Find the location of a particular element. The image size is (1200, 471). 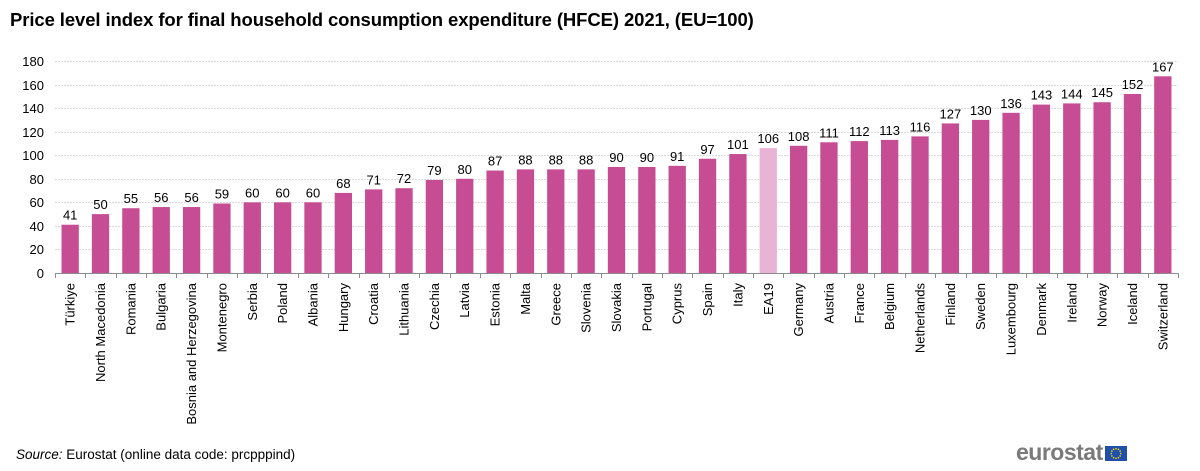

category-label: Luxembourg is located at coordinates (1011, 319).